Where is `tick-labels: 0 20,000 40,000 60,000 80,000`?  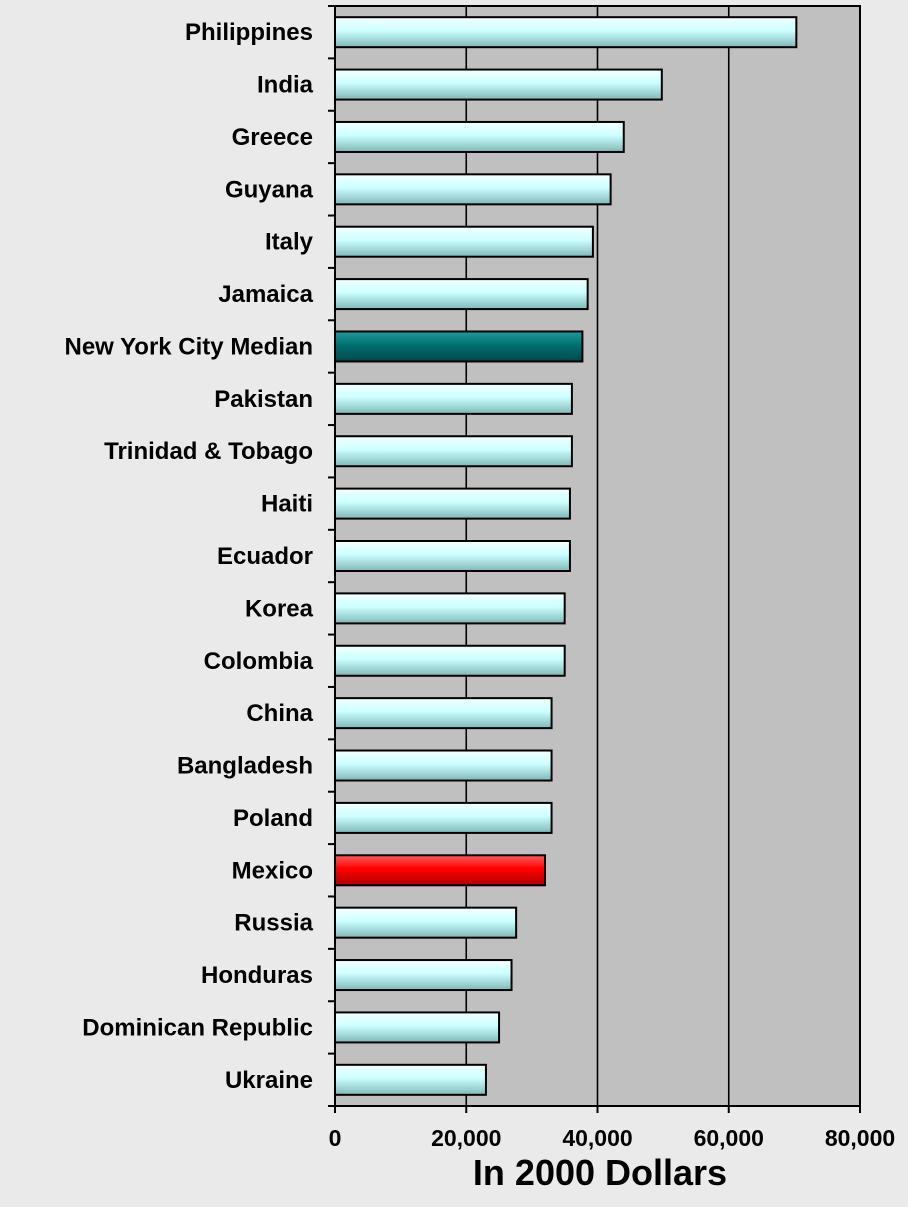 tick-labels: 0 20,000 40,000 60,000 80,000 is located at coordinates (612, 1137).